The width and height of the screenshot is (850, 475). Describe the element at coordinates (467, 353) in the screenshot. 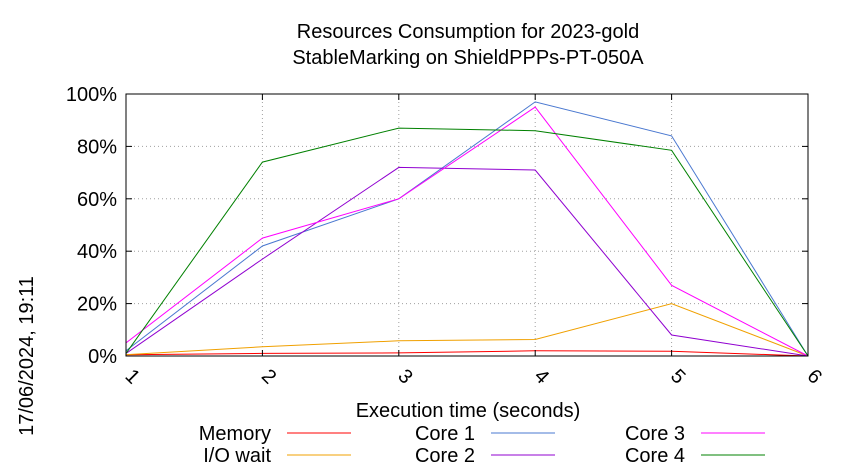

I see `series-line-memory` at that location.